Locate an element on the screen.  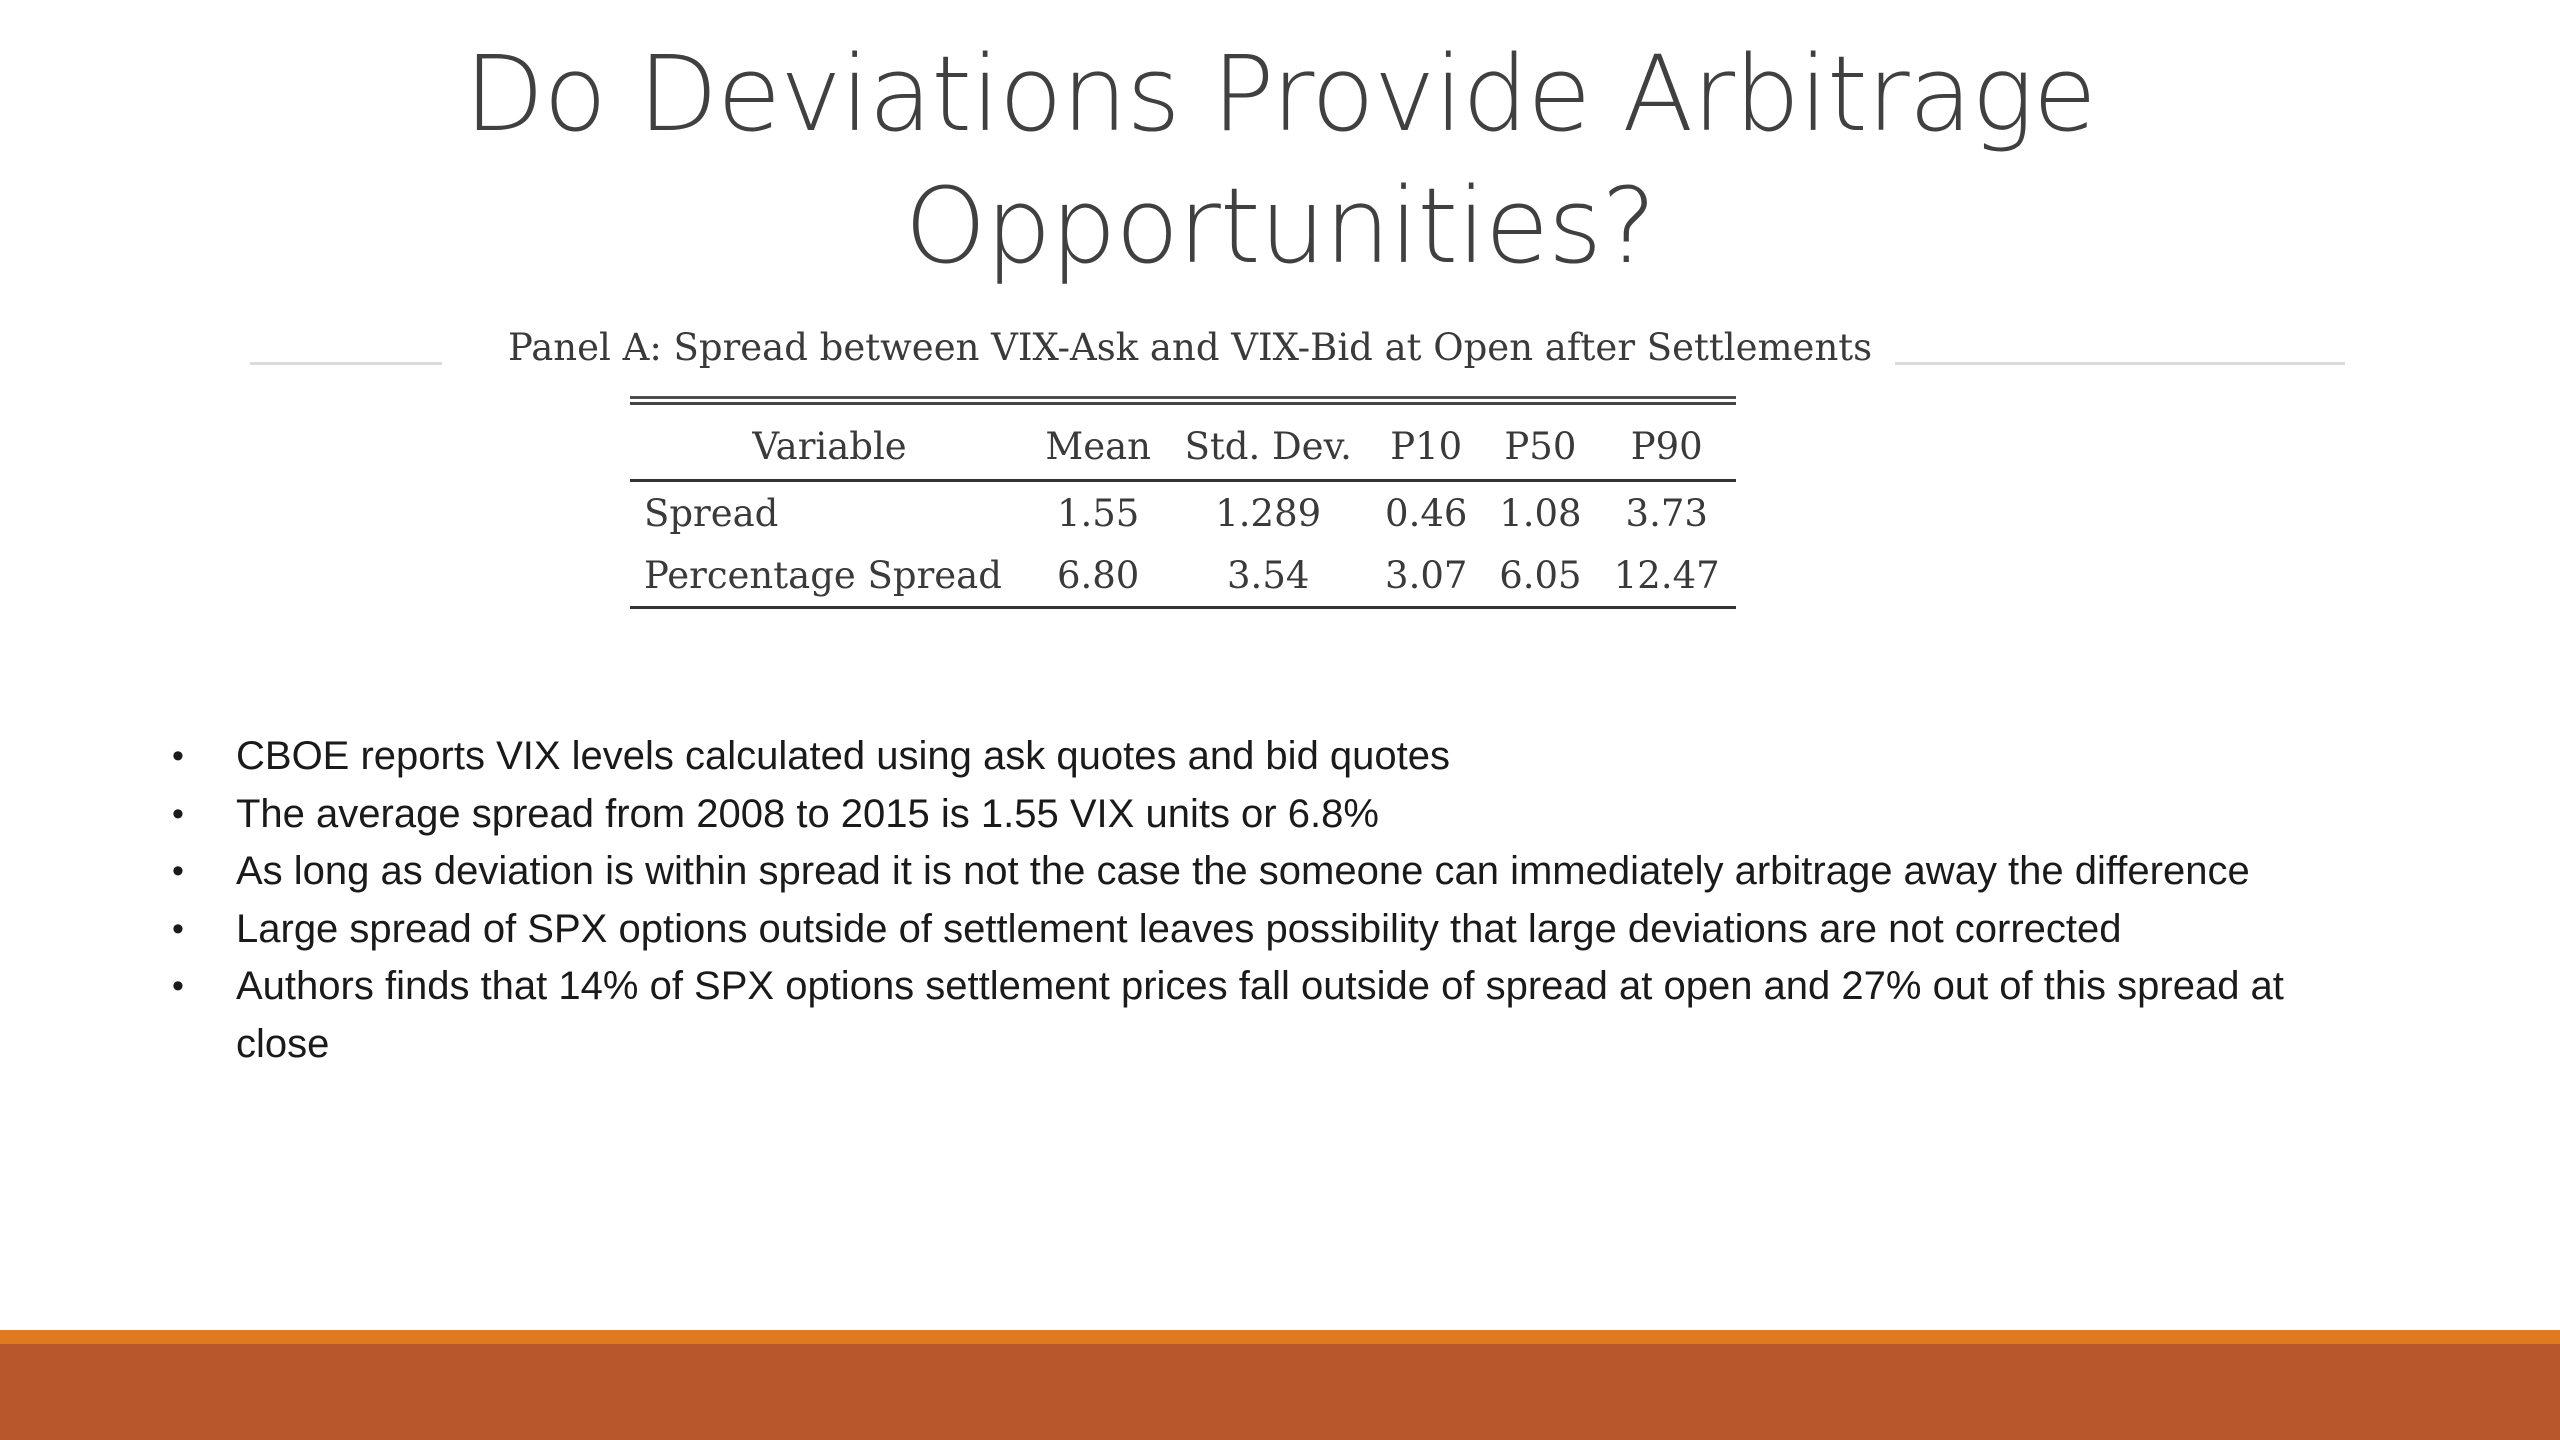
table-cell-mean: 6.80 is located at coordinates (1098, 576).